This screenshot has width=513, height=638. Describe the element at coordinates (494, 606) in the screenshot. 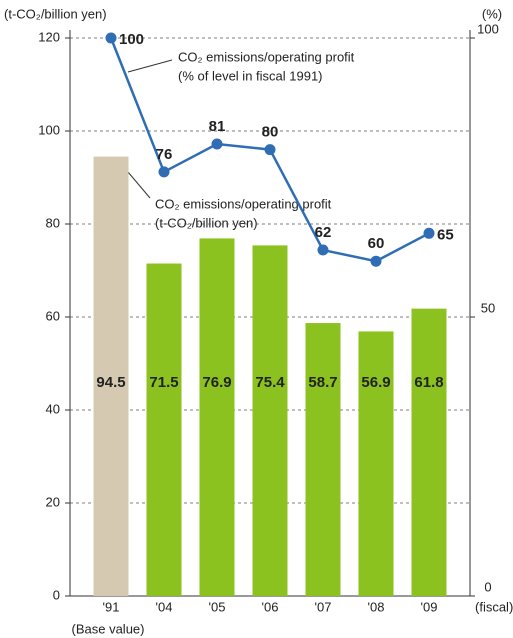

I see `x-axis-label: (fiscal)` at that location.